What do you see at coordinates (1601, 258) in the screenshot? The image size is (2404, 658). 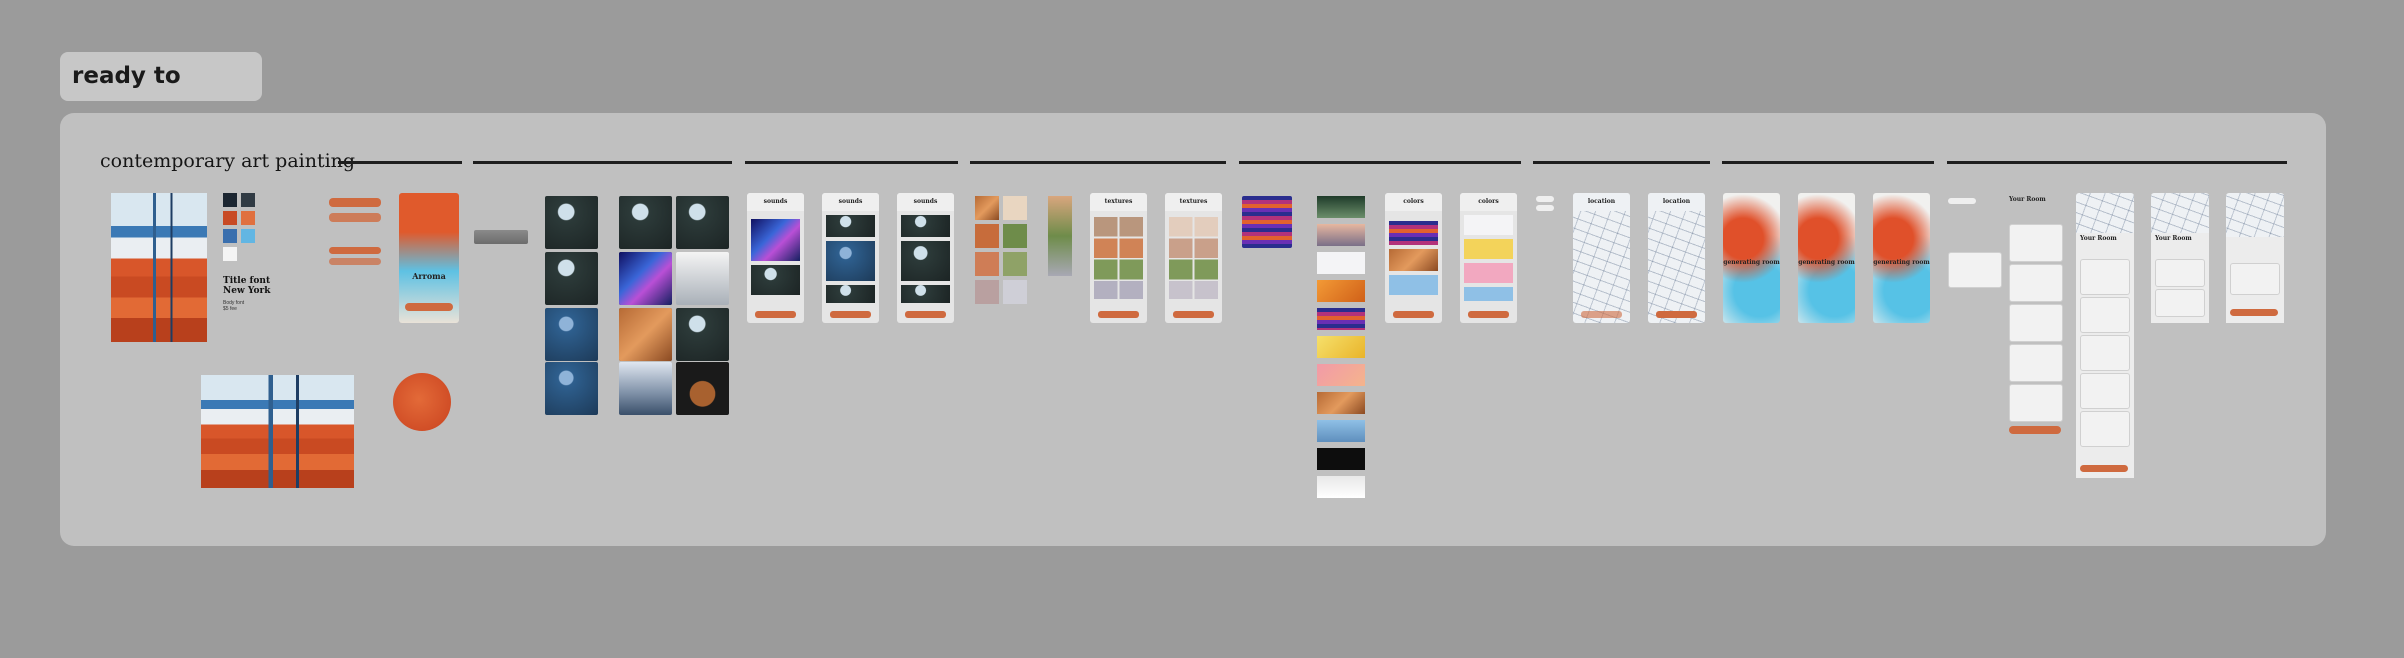 I see `location-screen: location` at bounding box center [1601, 258].